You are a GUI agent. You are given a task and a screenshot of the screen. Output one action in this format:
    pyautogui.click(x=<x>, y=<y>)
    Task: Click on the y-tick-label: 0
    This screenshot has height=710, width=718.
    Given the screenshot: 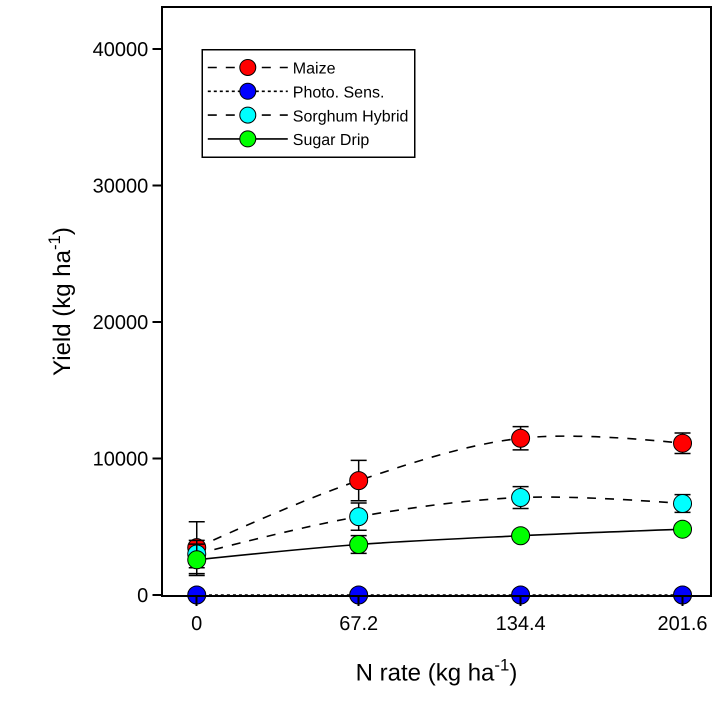 What is the action you would take?
    pyautogui.click(x=142, y=596)
    